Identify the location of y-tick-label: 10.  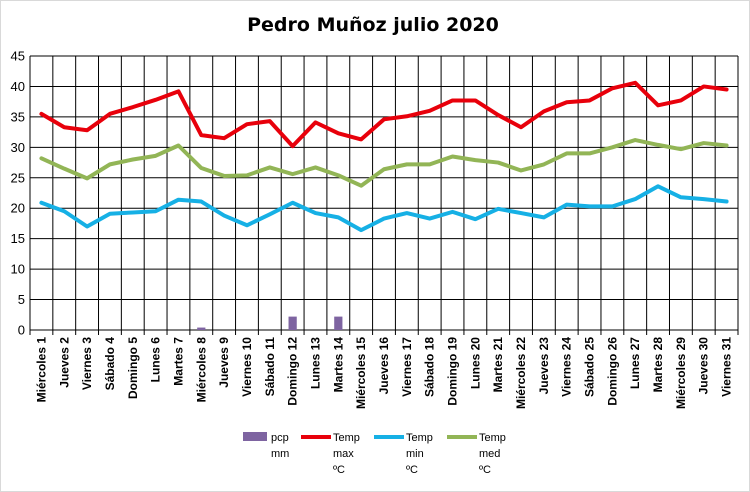
(18, 269).